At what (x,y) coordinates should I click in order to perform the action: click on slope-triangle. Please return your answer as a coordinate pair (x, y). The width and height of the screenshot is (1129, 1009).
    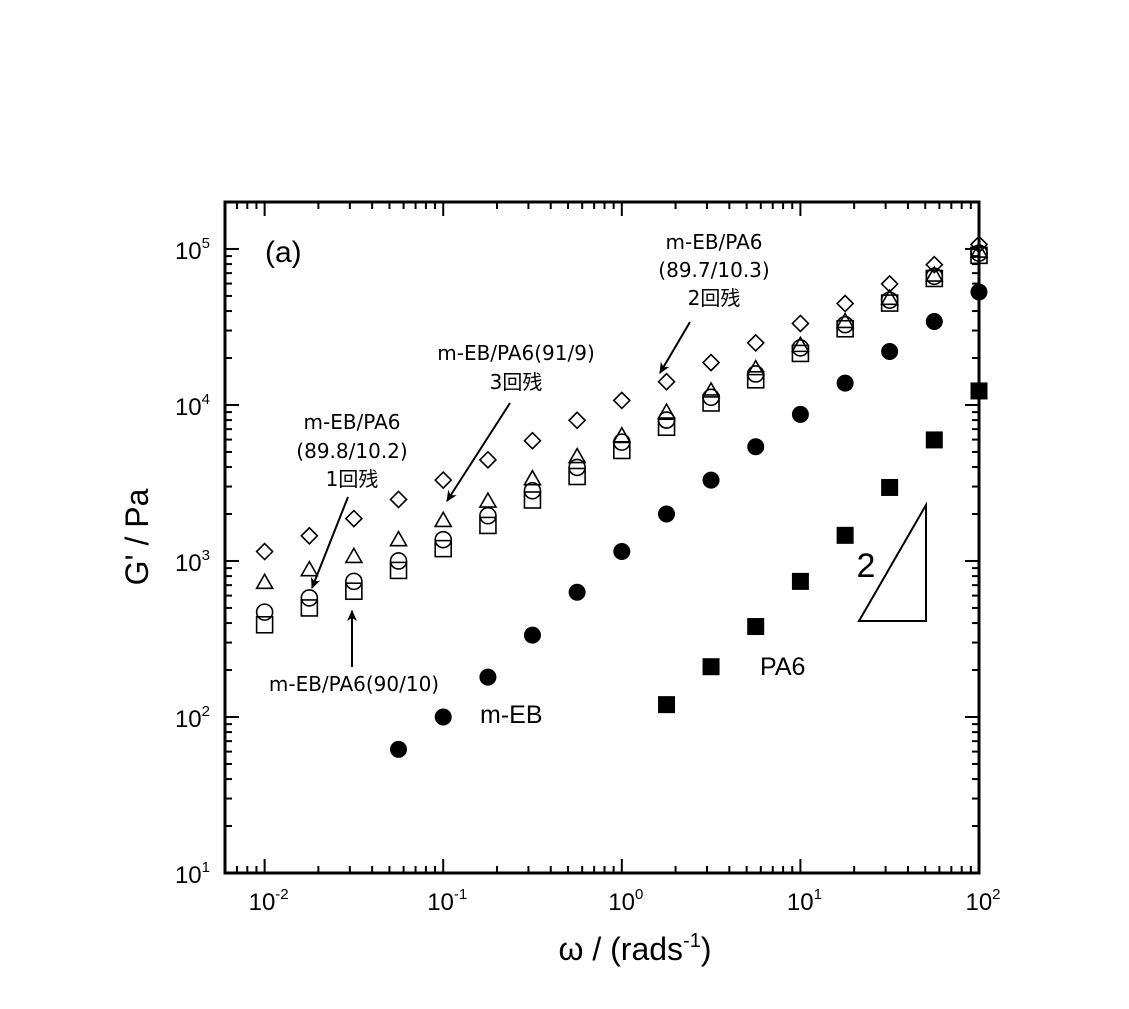
    Looking at the image, I should click on (892, 561).